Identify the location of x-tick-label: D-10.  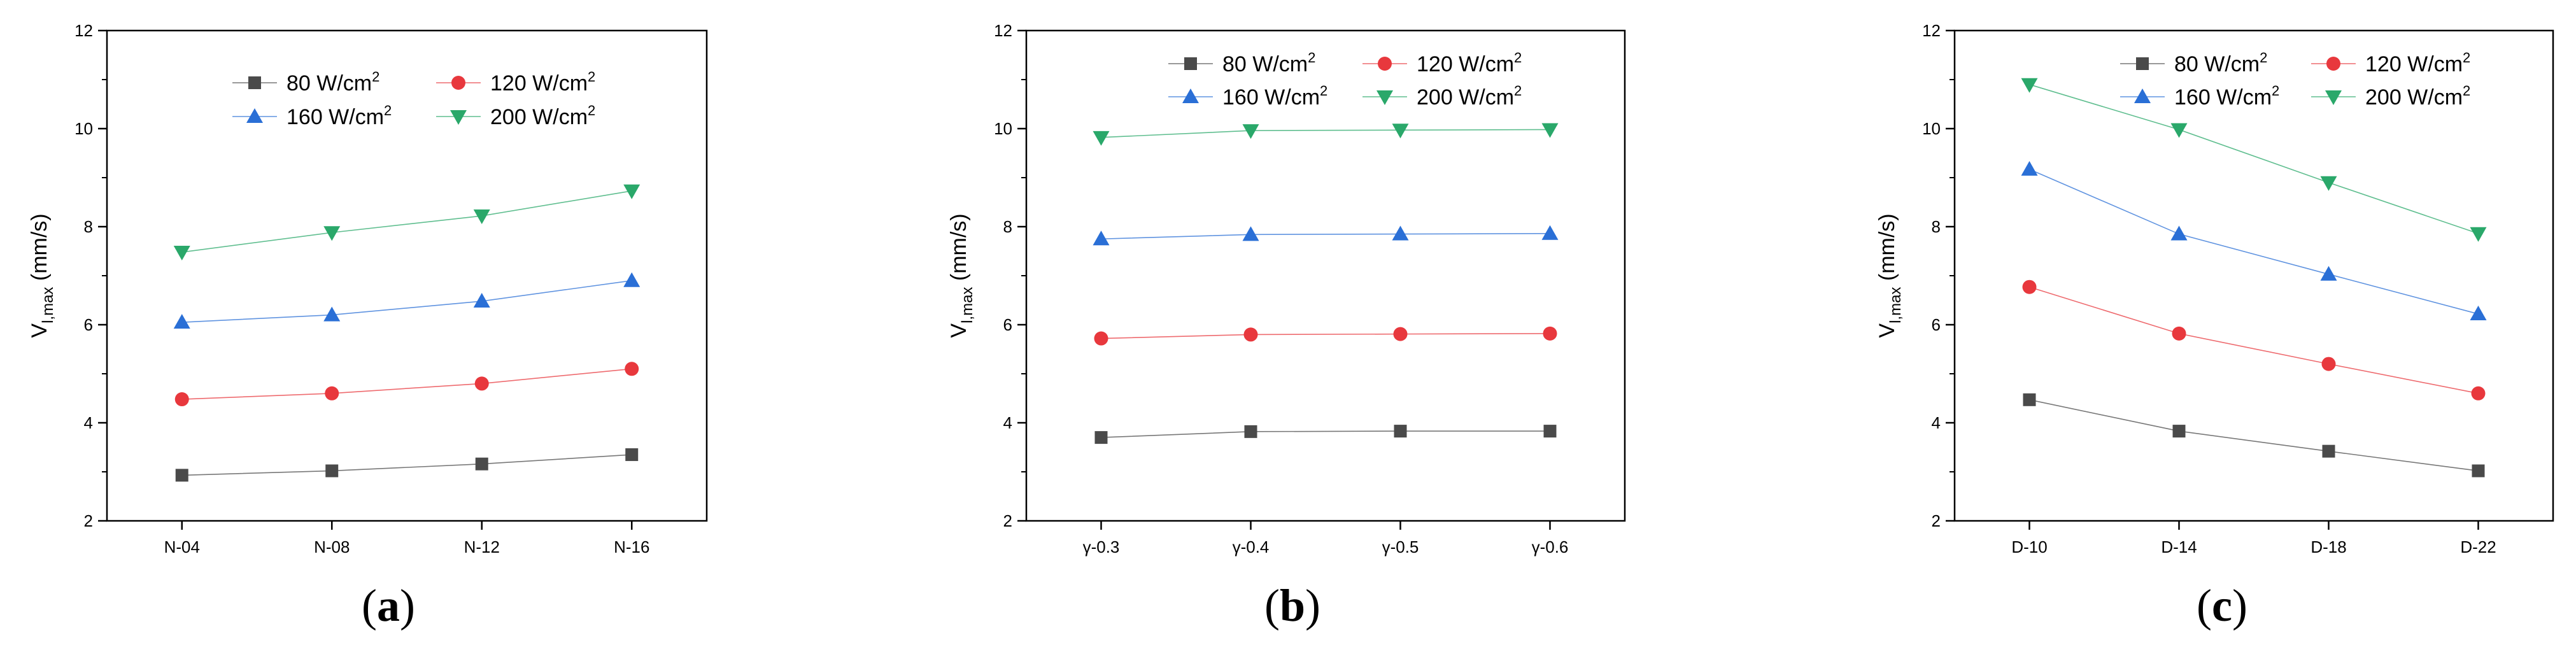
(2029, 546).